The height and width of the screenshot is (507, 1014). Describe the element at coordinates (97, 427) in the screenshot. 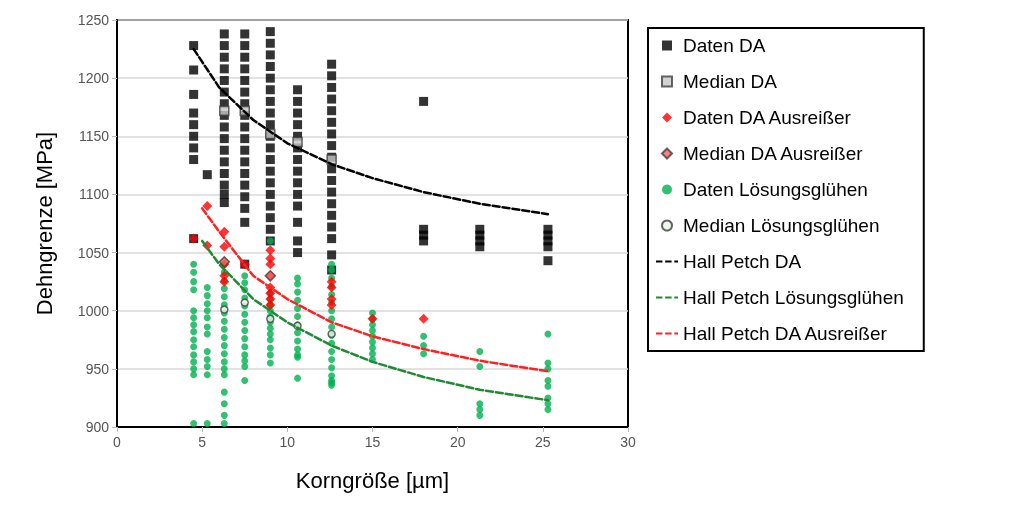

I see `y-tick-label: 900` at that location.